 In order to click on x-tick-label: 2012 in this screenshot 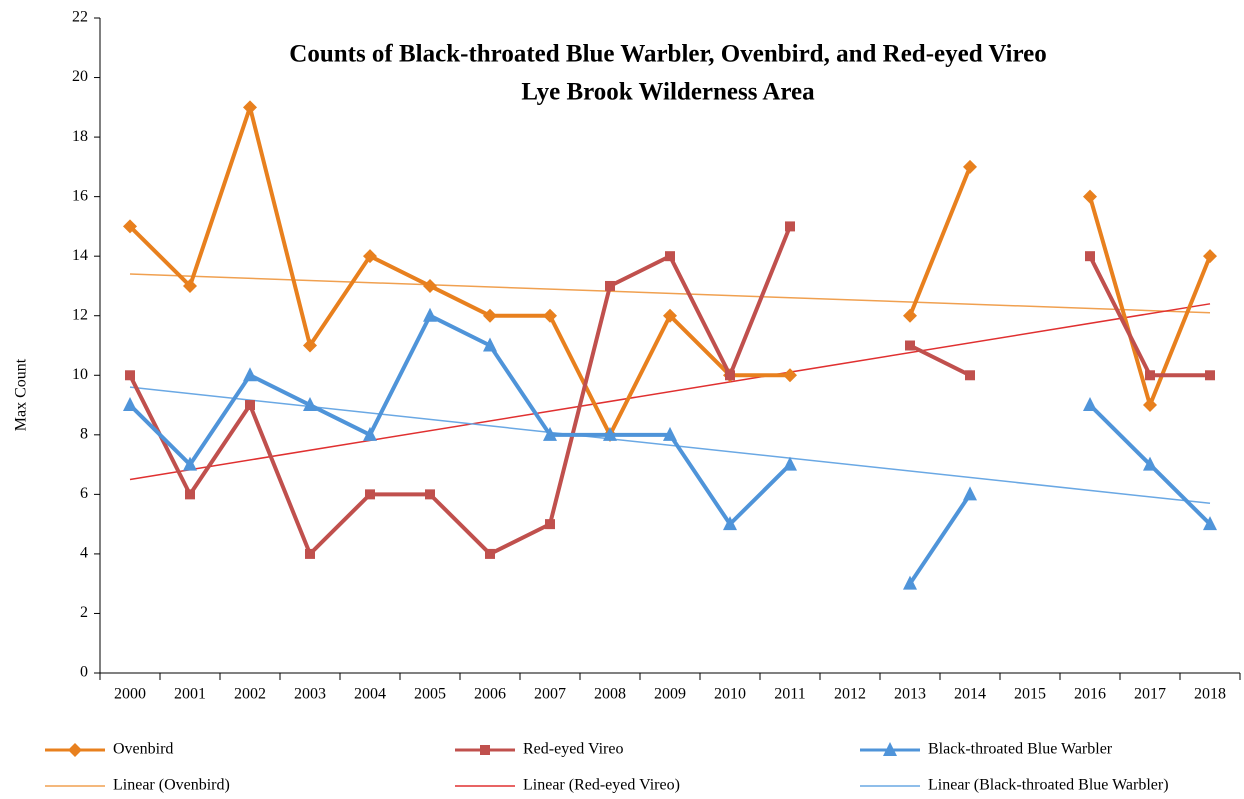, I will do `click(850, 694)`.